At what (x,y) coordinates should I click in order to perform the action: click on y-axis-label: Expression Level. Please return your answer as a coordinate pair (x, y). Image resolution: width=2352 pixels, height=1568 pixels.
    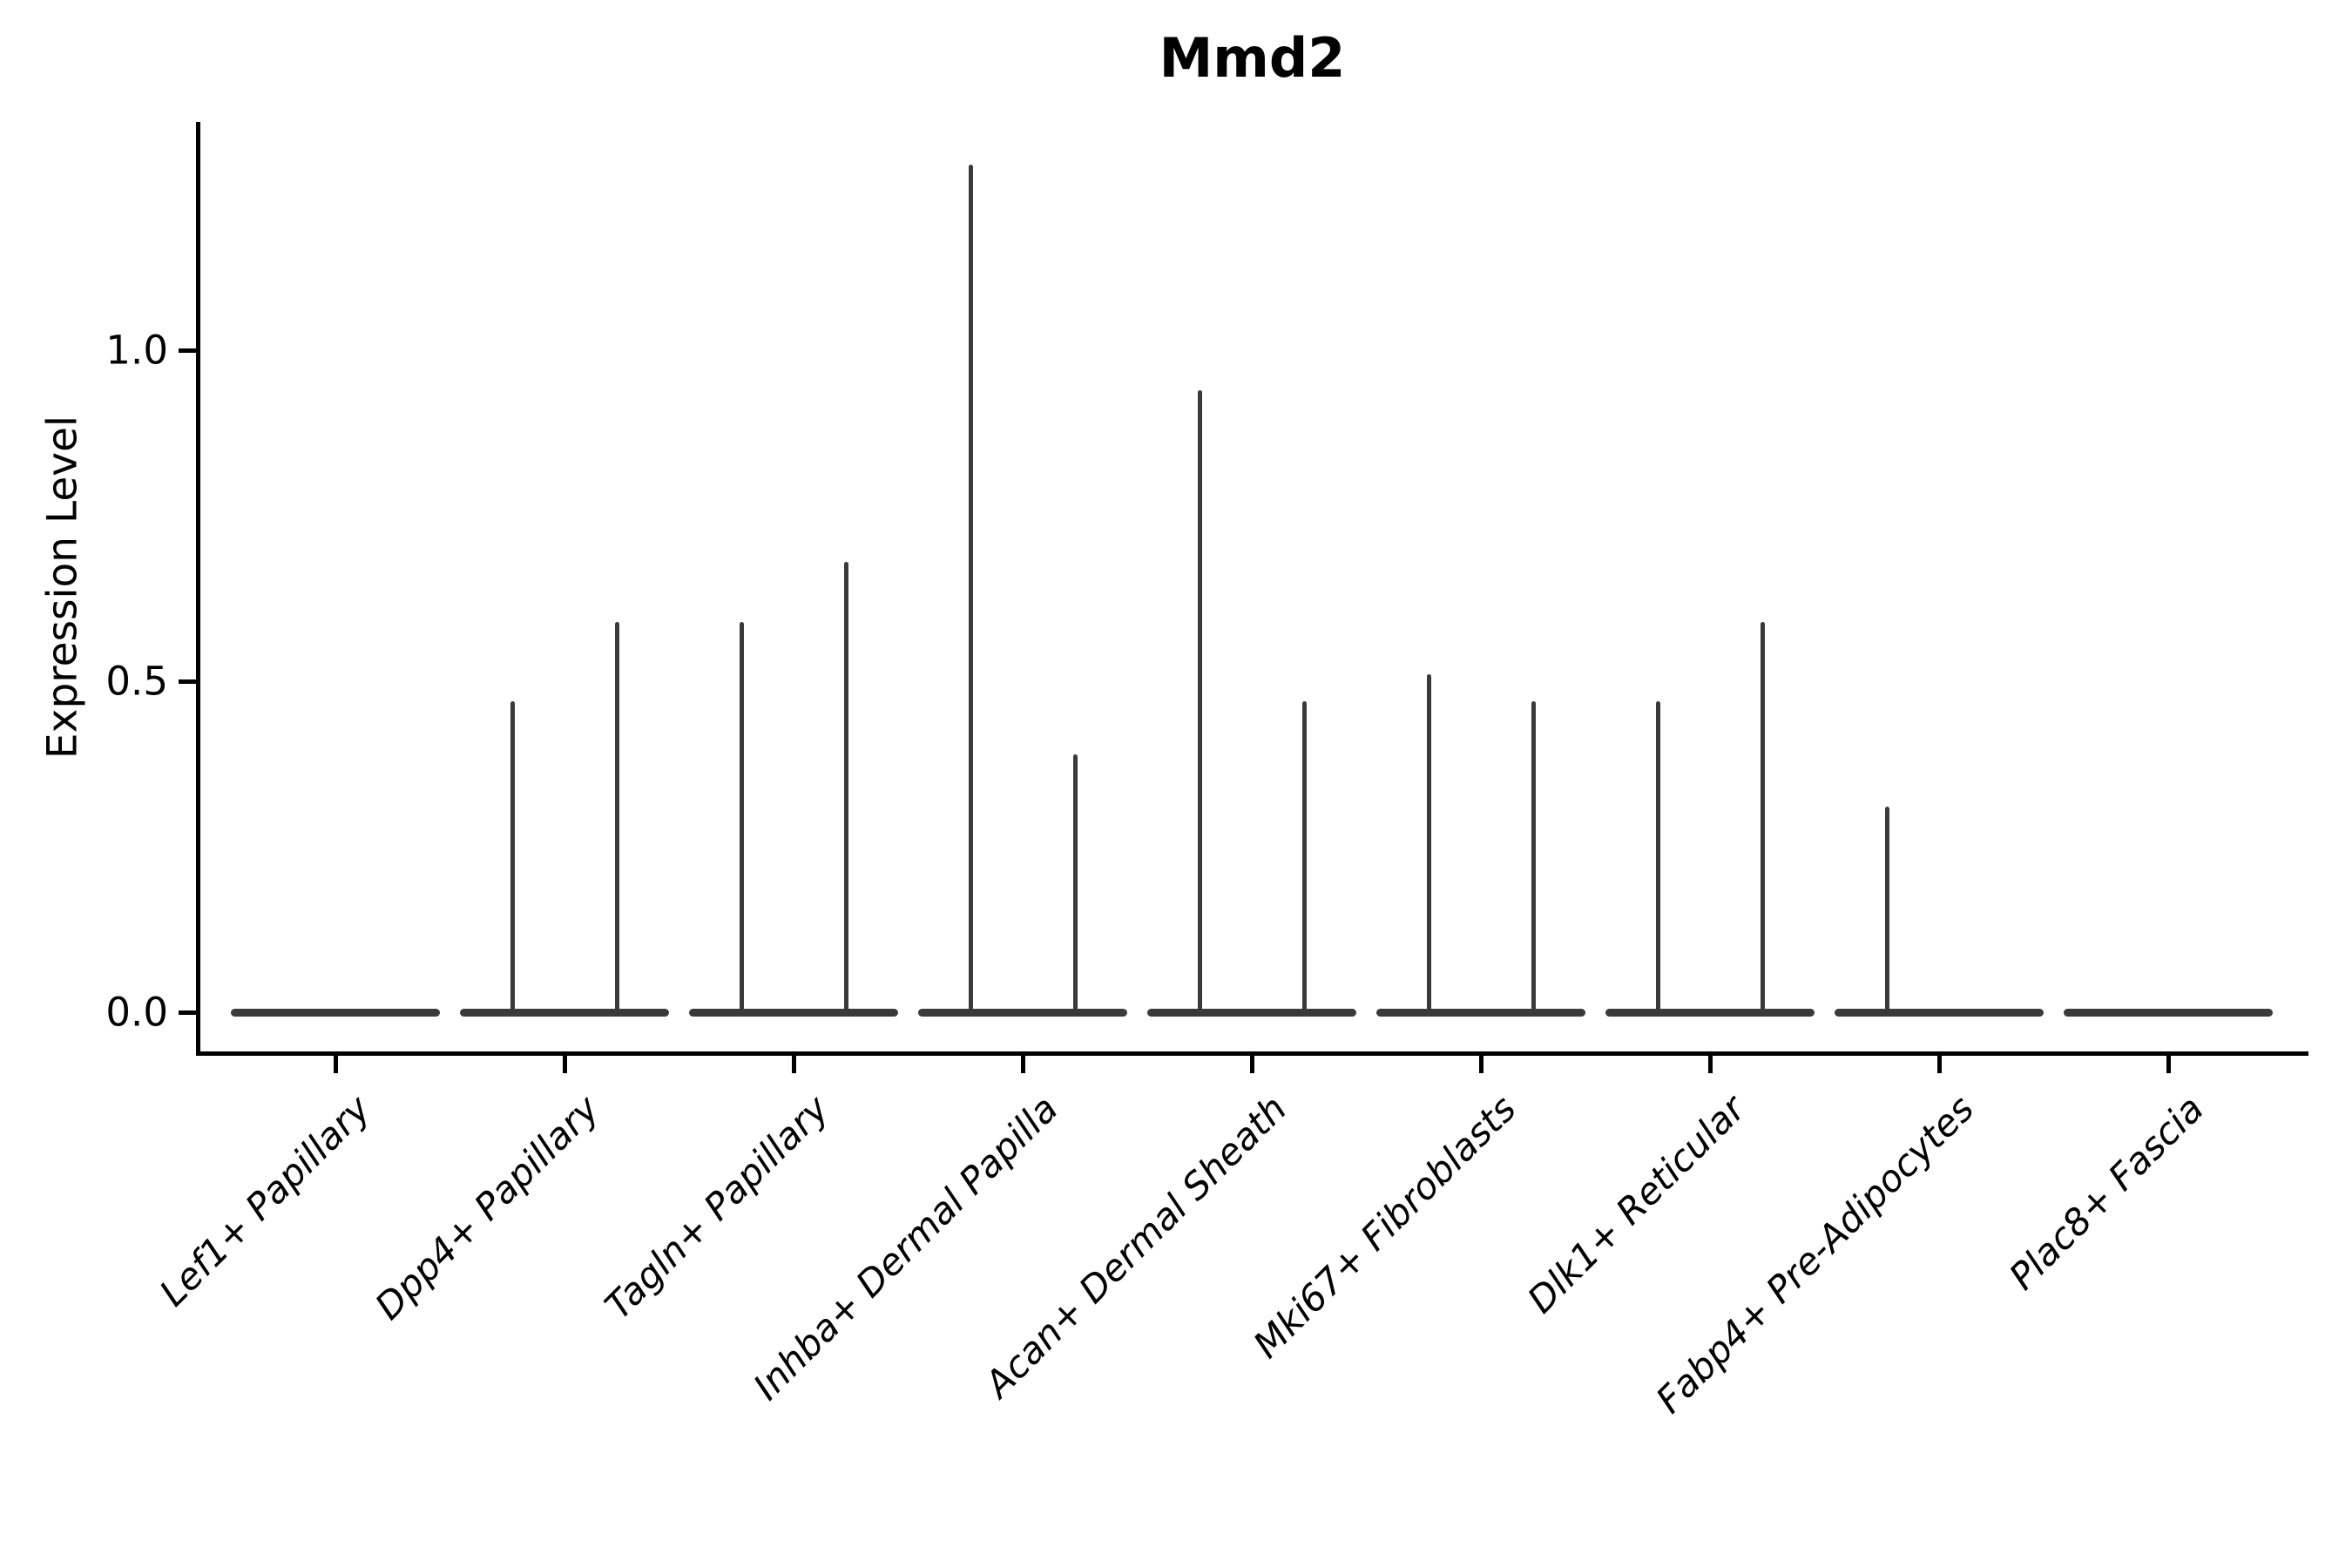
    Looking at the image, I should click on (62, 587).